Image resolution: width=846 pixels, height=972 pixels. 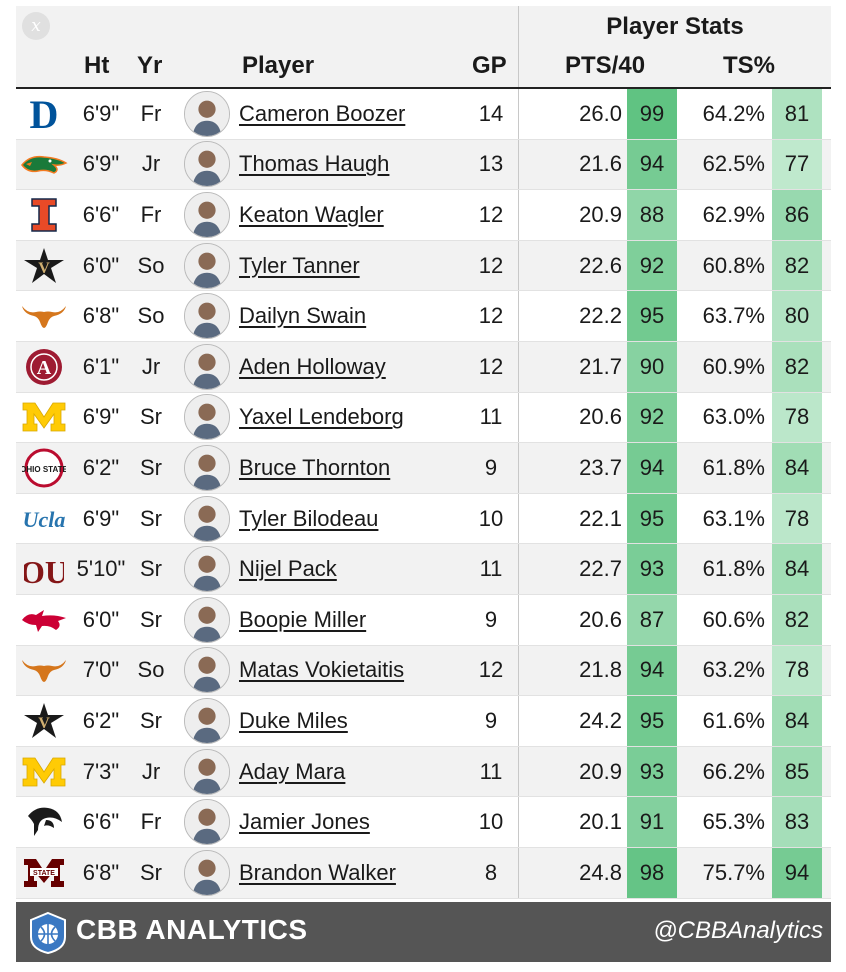 I want to click on player-name-link: Dailyn Swain, so click(x=303, y=316).